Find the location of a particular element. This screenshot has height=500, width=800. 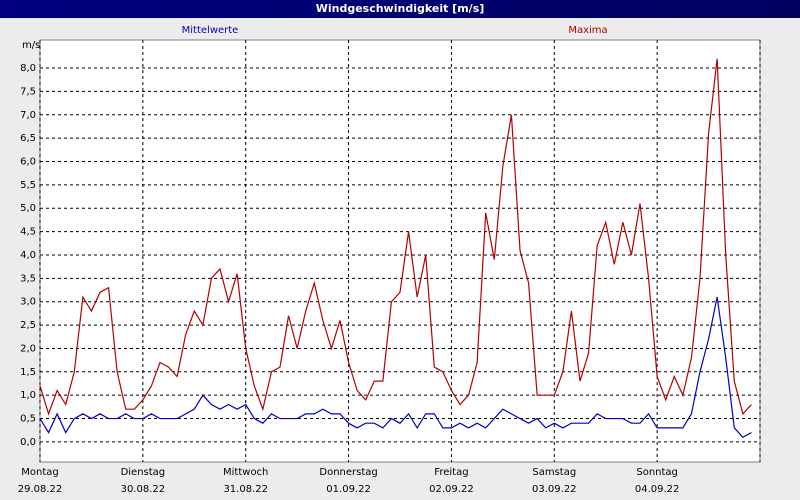

x-tick-label: 02.09.22 is located at coordinates (451, 489).